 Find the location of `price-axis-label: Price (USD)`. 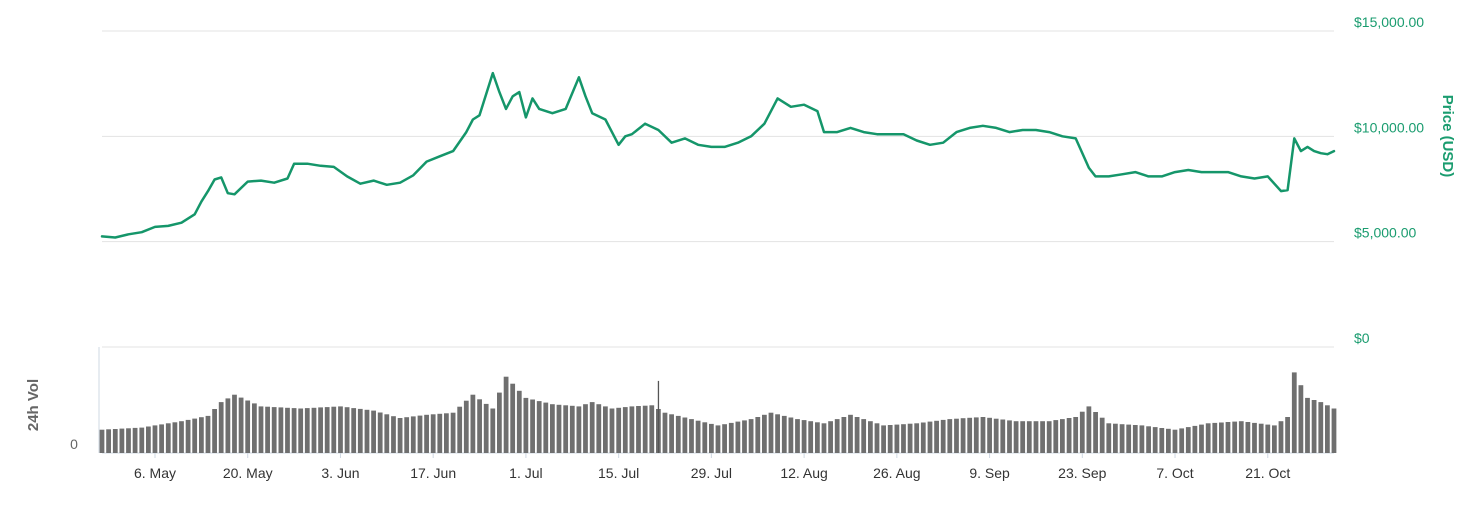

price-axis-label: Price (USD) is located at coordinates (1447, 136).